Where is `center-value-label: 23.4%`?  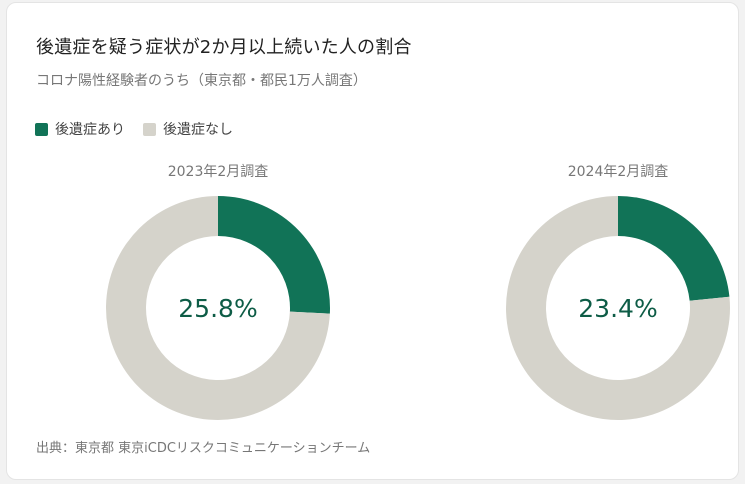
center-value-label: 23.4% is located at coordinates (617, 308).